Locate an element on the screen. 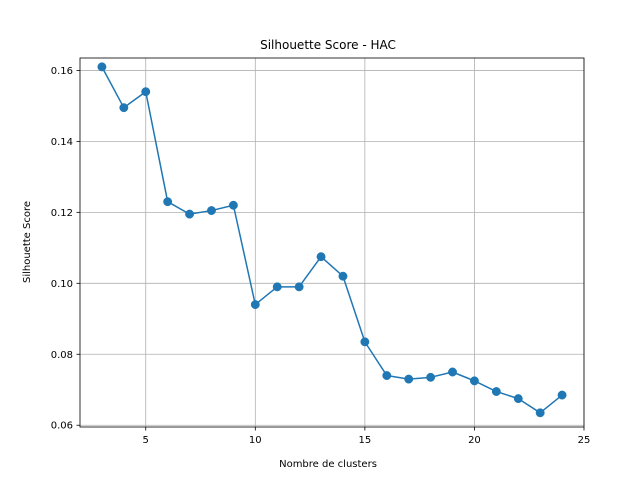  x-tick-label: 10 is located at coordinates (255, 440).